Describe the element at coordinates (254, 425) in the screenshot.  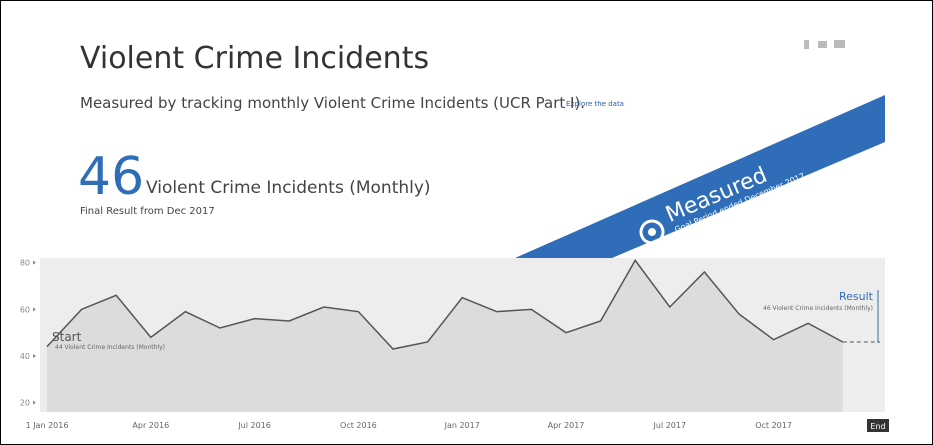
I see `x-tick-label: Jul 2016` at that location.